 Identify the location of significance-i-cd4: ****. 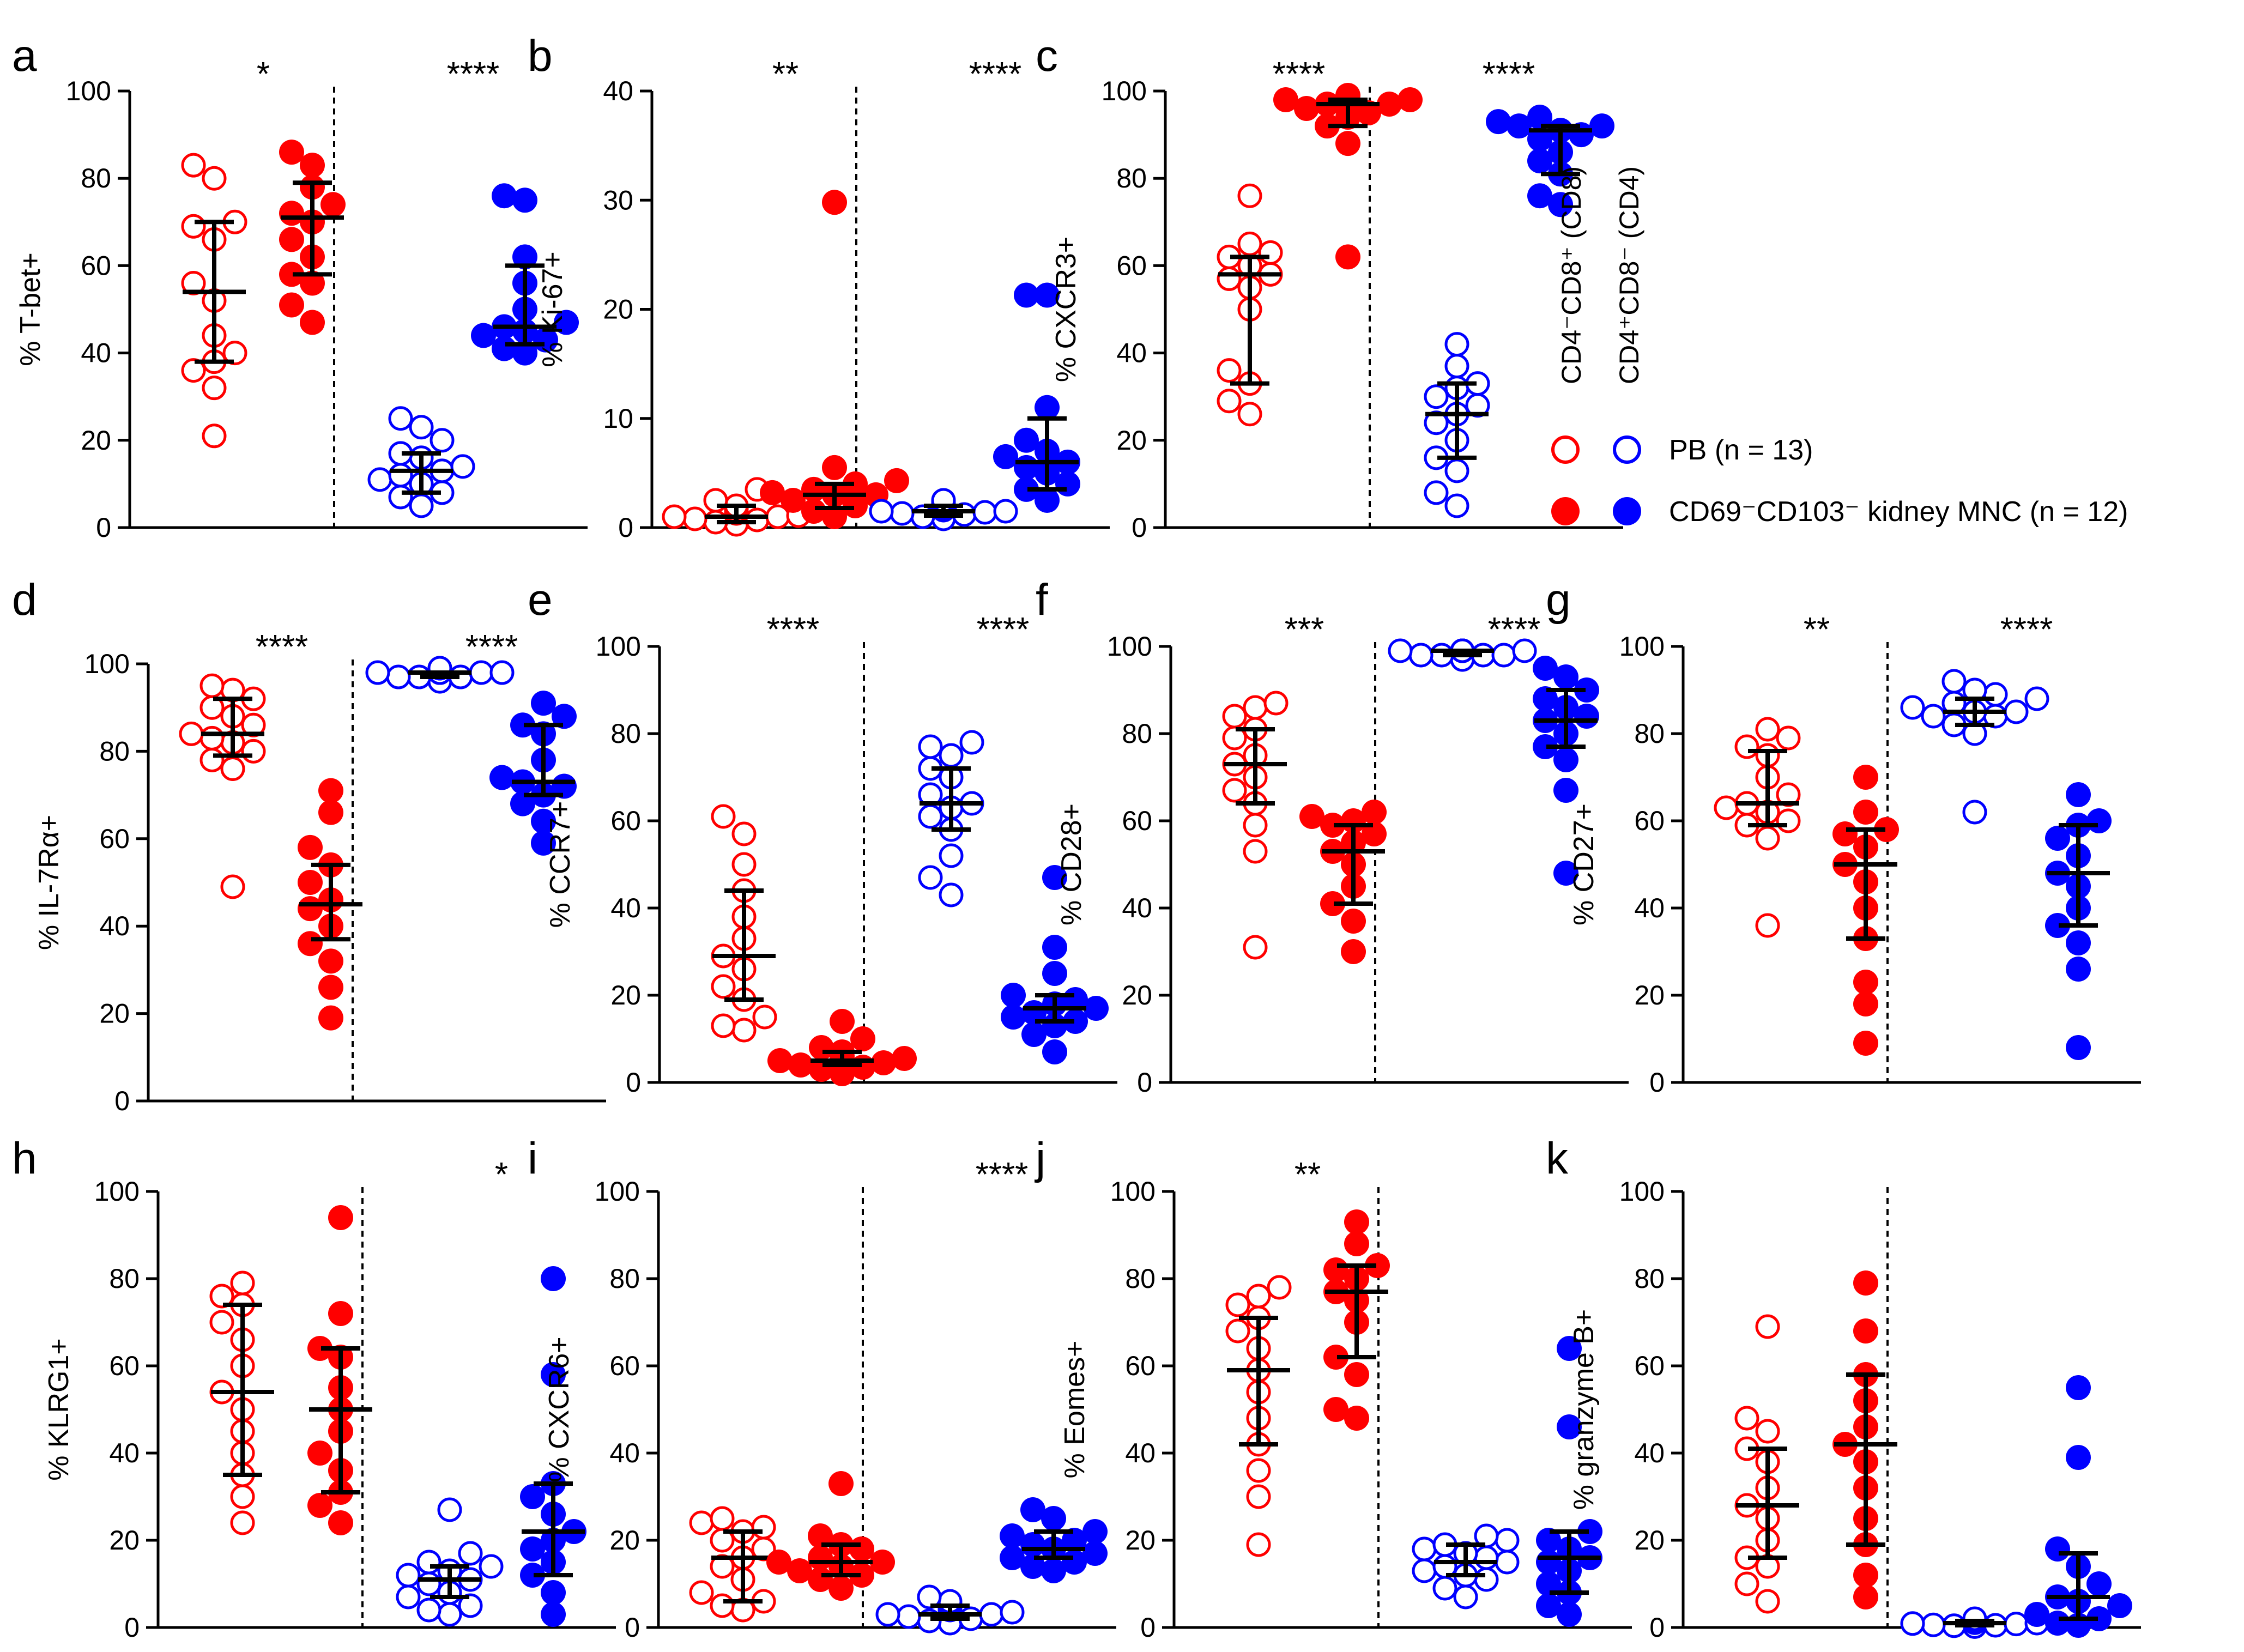
(1003, 1175).